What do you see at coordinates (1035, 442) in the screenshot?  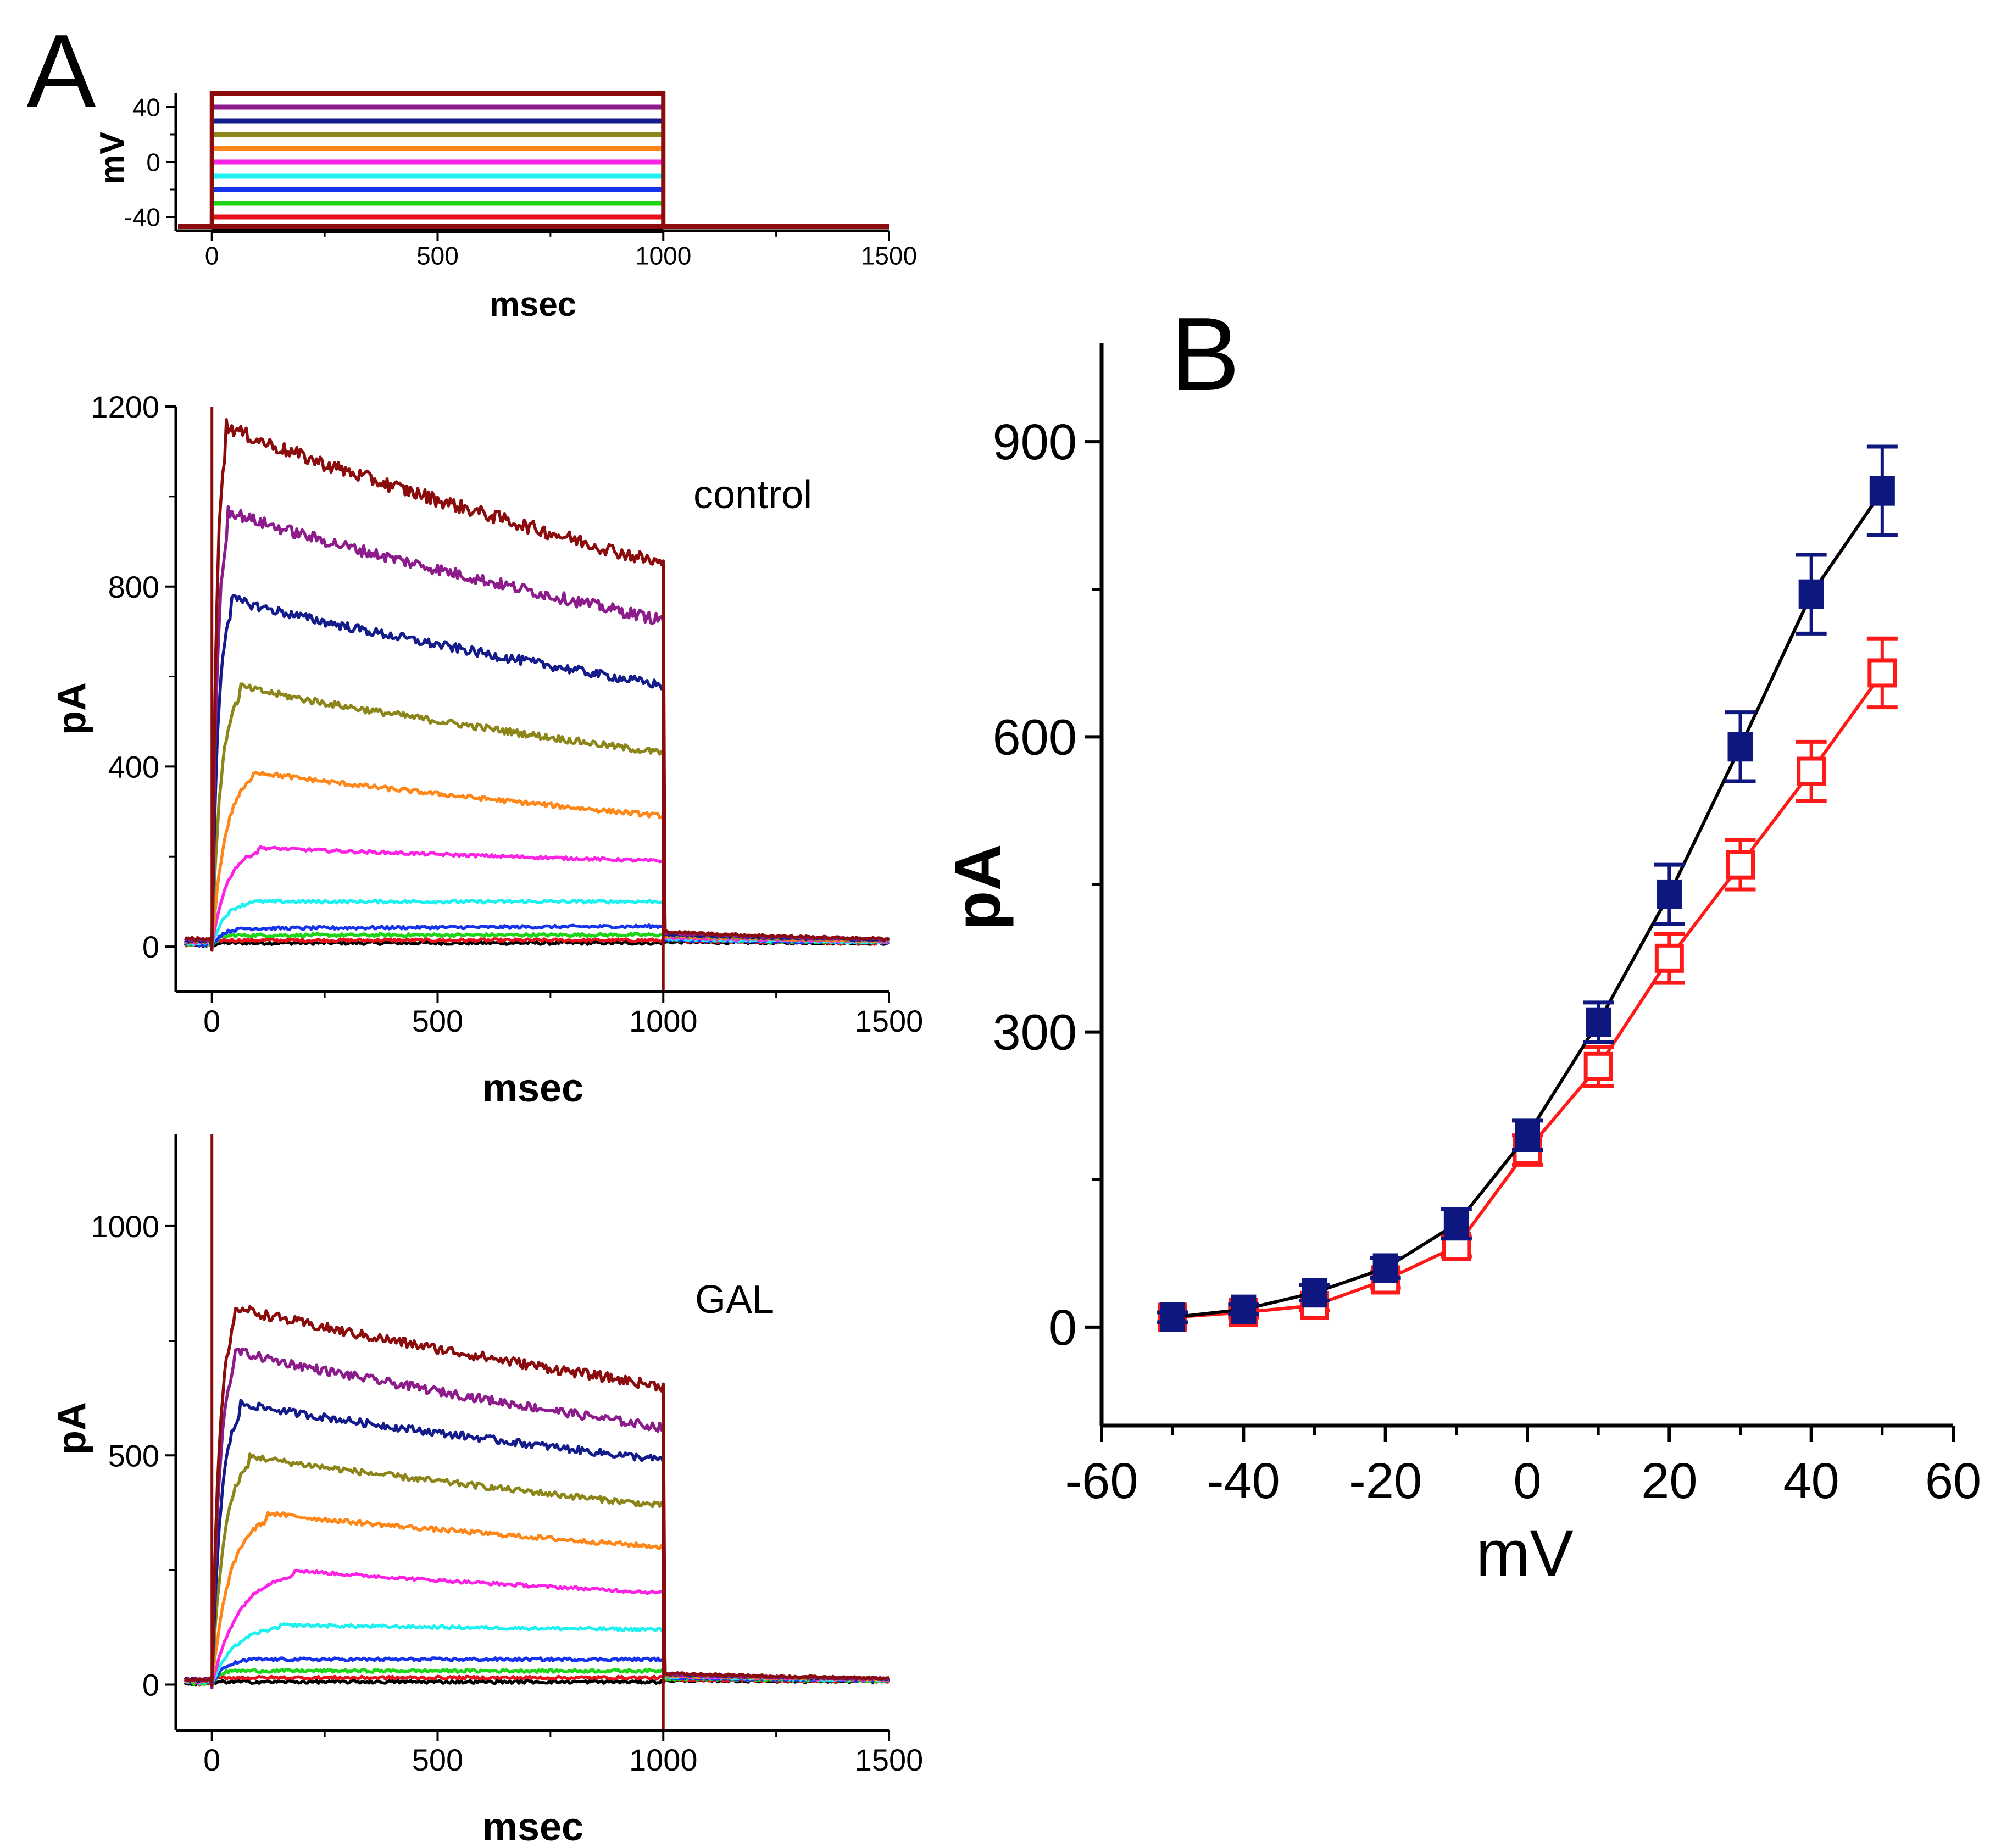 I see `iv-y-tick-label: 900` at bounding box center [1035, 442].